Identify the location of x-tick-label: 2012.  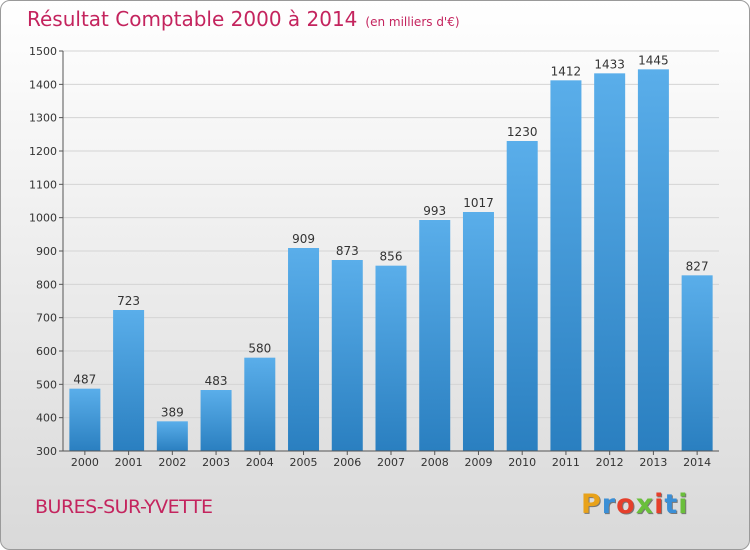
(610, 462).